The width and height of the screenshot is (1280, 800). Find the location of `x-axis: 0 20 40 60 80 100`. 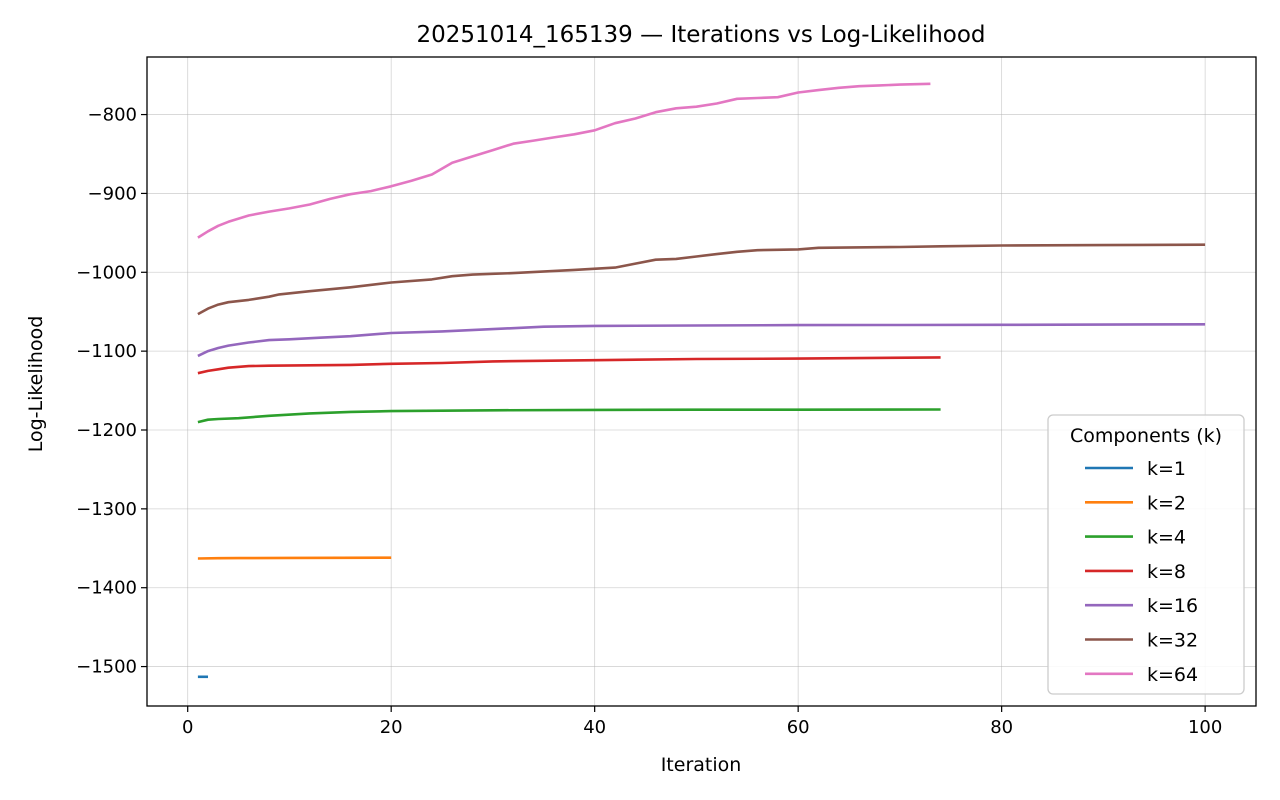

x-axis: 0 20 40 60 80 100 is located at coordinates (702, 722).